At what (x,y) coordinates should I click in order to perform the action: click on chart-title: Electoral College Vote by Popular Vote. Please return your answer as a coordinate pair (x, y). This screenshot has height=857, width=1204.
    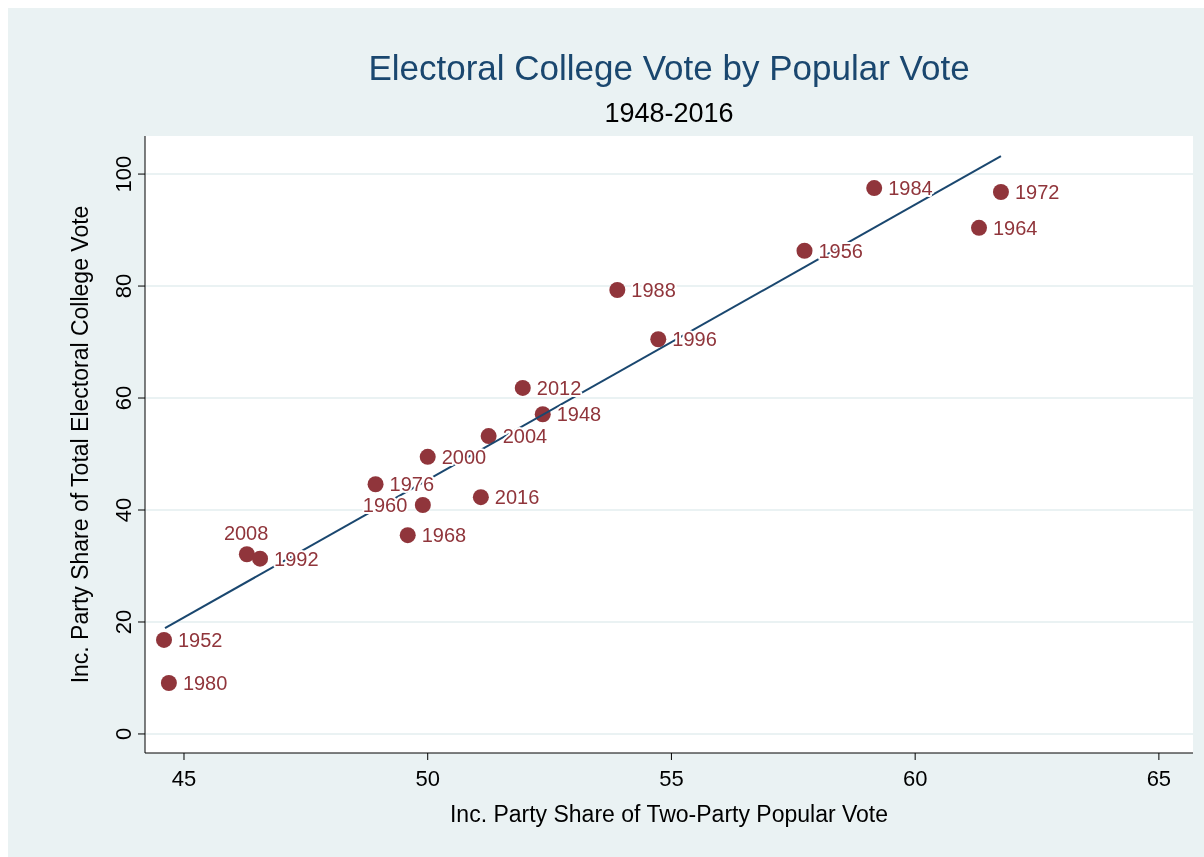
    Looking at the image, I should click on (669, 67).